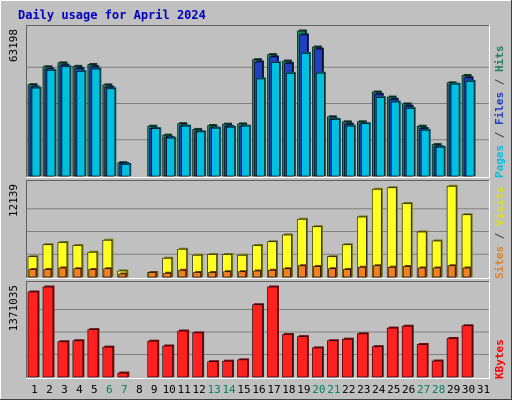 This screenshot has width=512, height=400. I want to click on x-tick-label: 19, so click(303, 389).